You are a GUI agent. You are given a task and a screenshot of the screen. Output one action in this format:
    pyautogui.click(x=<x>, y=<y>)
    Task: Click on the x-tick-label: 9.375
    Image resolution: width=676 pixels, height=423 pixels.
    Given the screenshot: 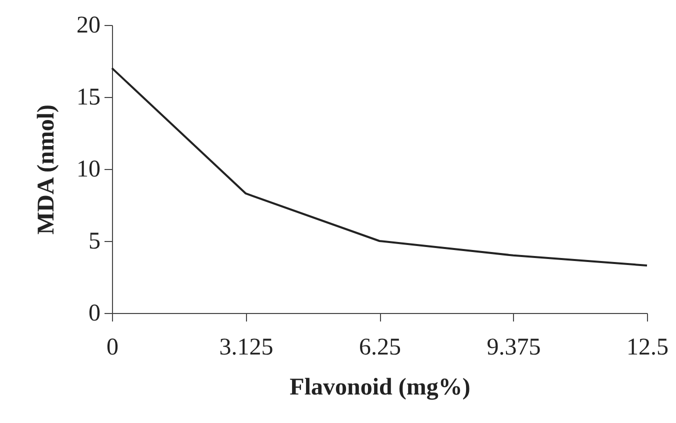 What is the action you would take?
    pyautogui.click(x=513, y=347)
    